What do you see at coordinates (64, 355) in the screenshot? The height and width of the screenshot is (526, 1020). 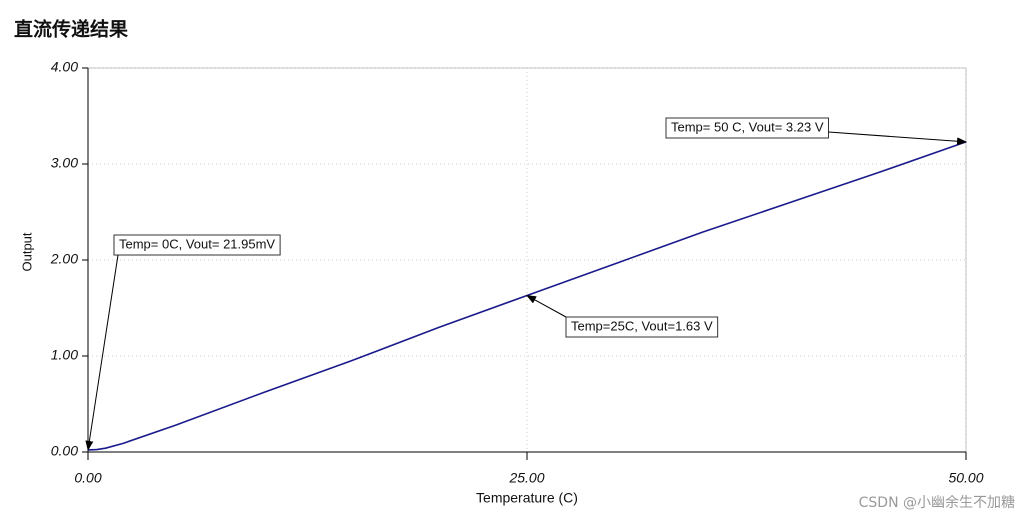 I see `y-tick-label: 1.00` at bounding box center [64, 355].